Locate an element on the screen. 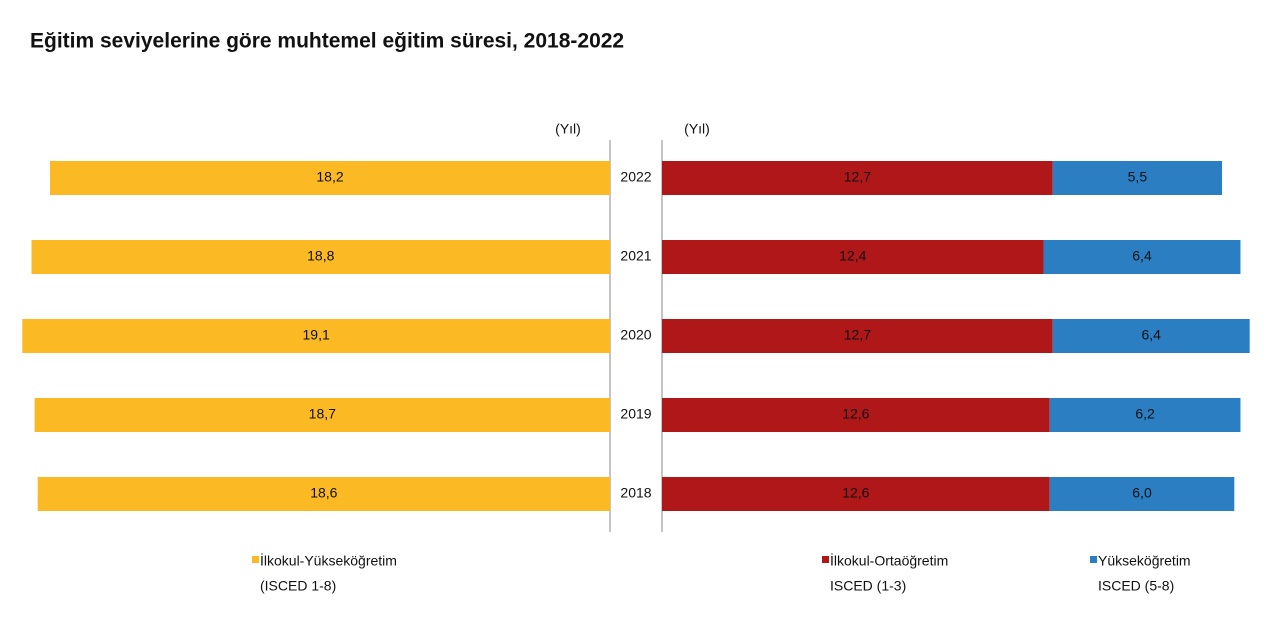 Image resolution: width=1280 pixels, height=640 pixels. value-label: 6,2 is located at coordinates (1145, 414).